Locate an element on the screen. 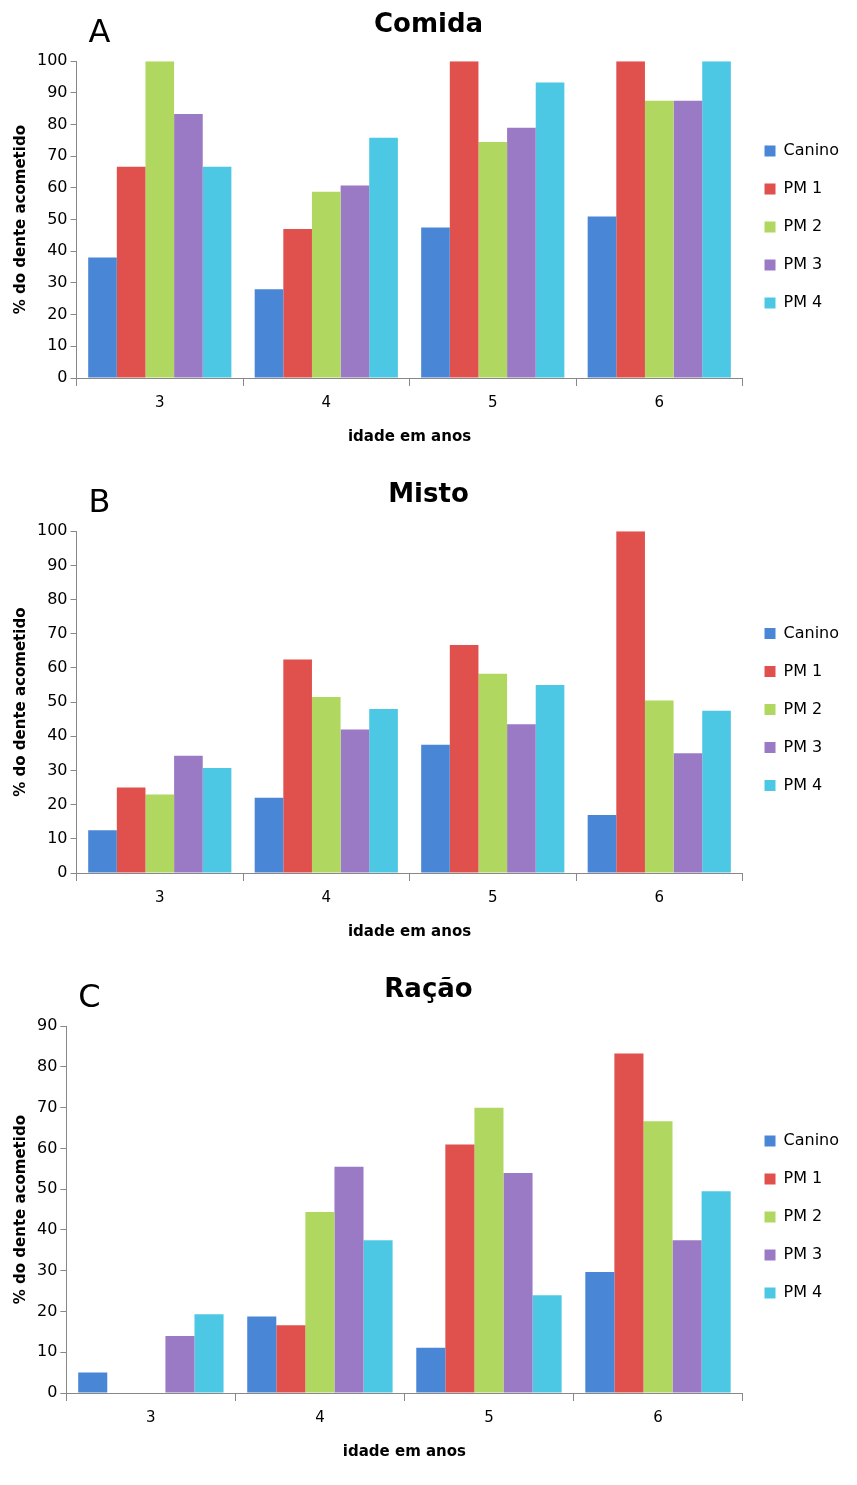  chart-title: Misto is located at coordinates (428, 493).